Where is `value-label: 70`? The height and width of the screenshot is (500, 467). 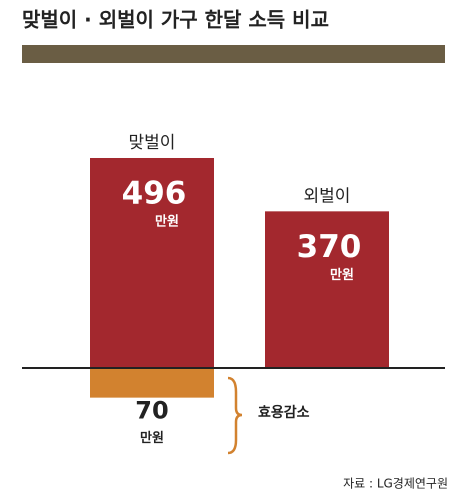
value-label: 70 is located at coordinates (151, 411).